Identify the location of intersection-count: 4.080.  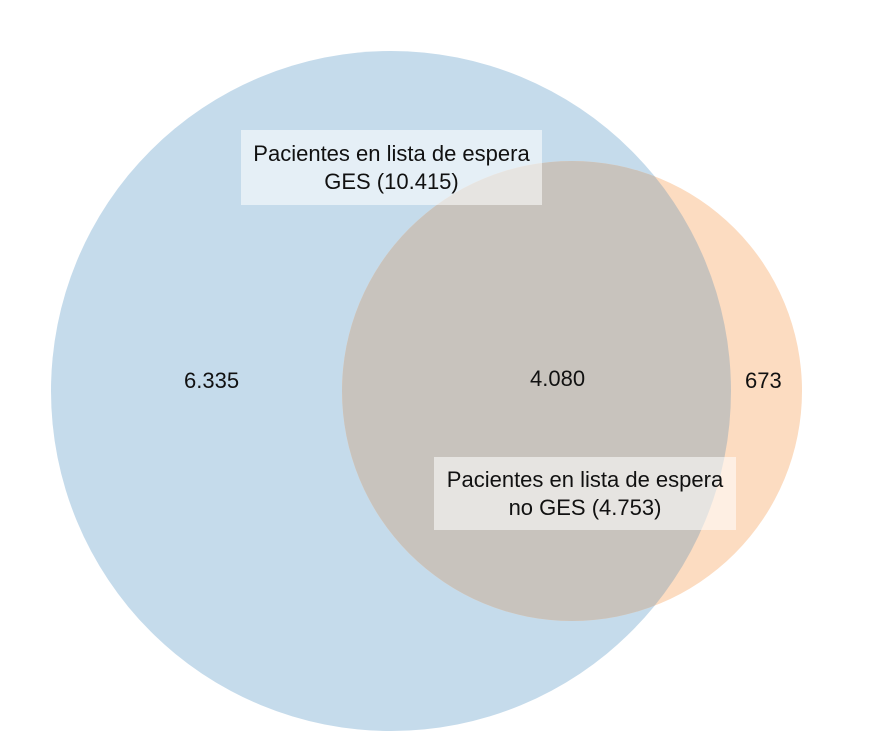
(558, 378).